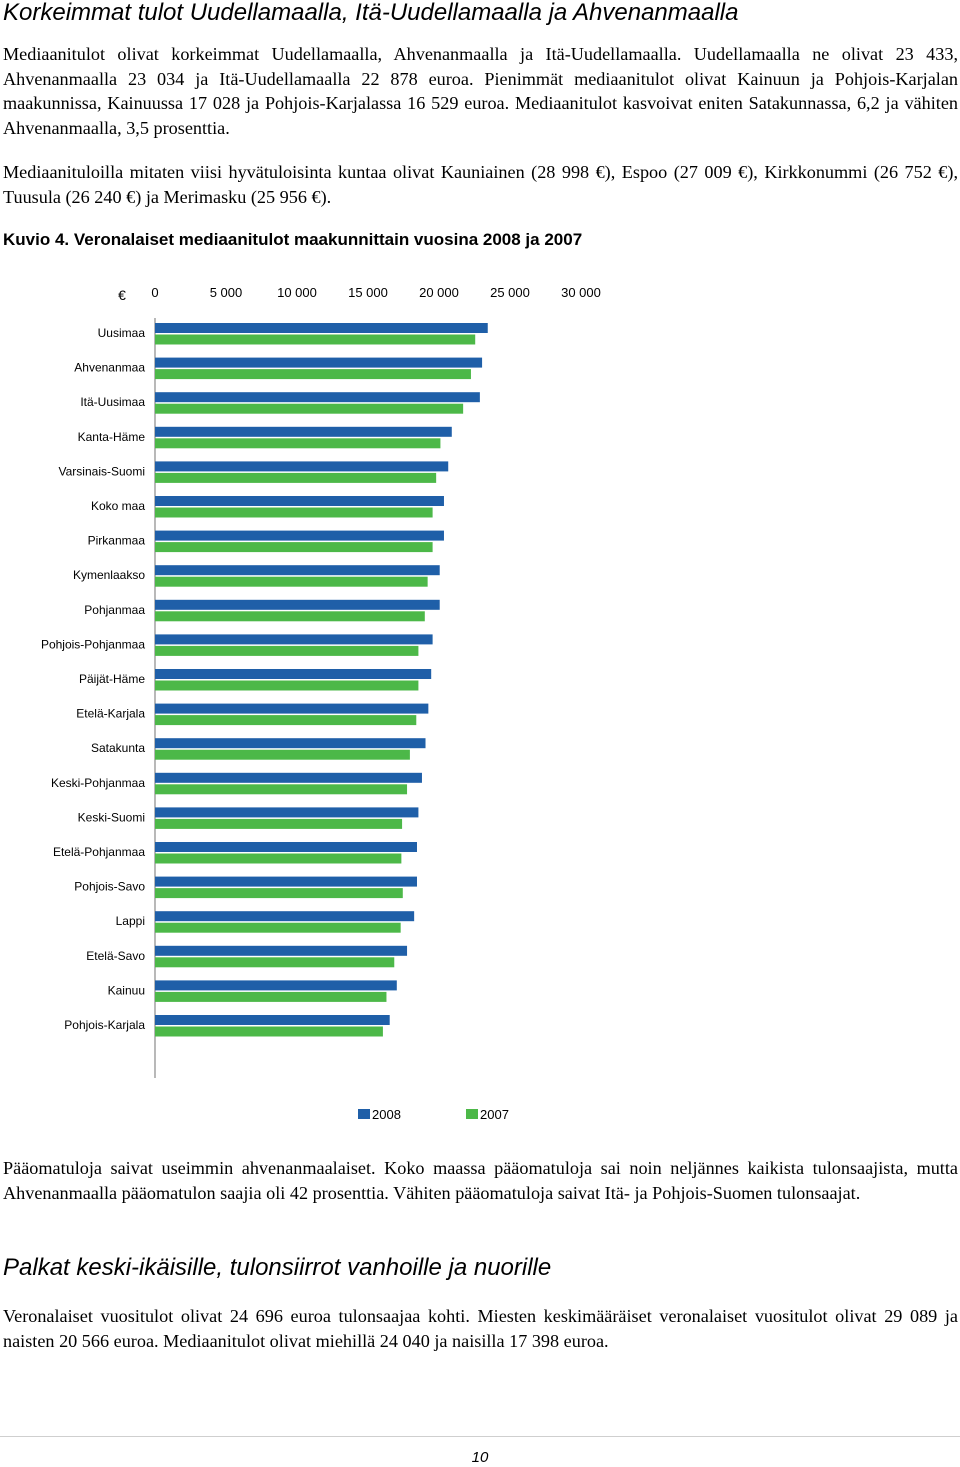  Describe the element at coordinates (118, 506) in the screenshot. I see `category-label: Koko maa` at that location.